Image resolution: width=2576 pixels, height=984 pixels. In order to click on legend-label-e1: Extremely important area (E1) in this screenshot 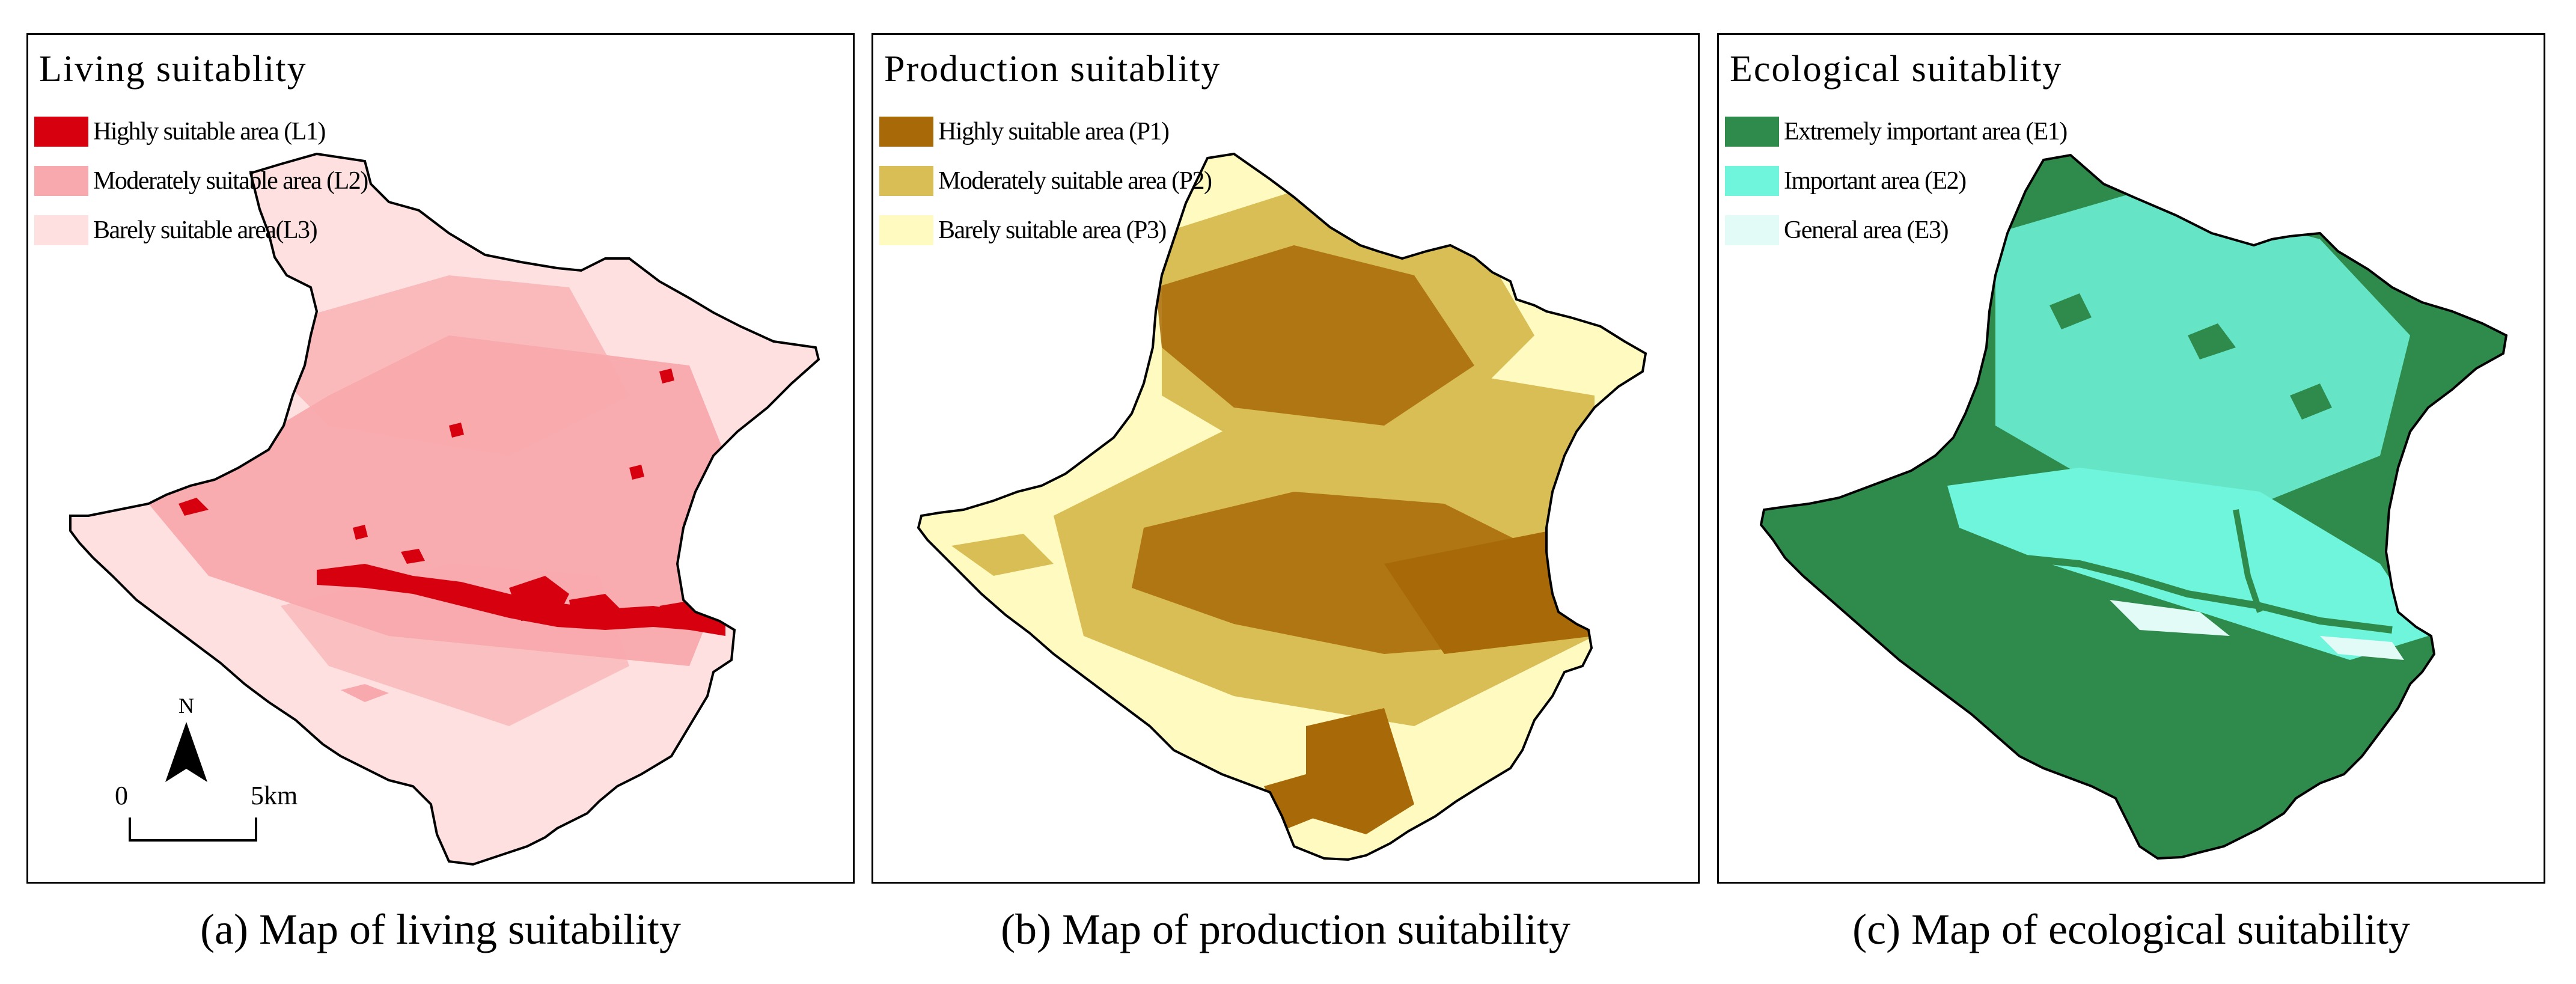, I will do `click(1926, 131)`.